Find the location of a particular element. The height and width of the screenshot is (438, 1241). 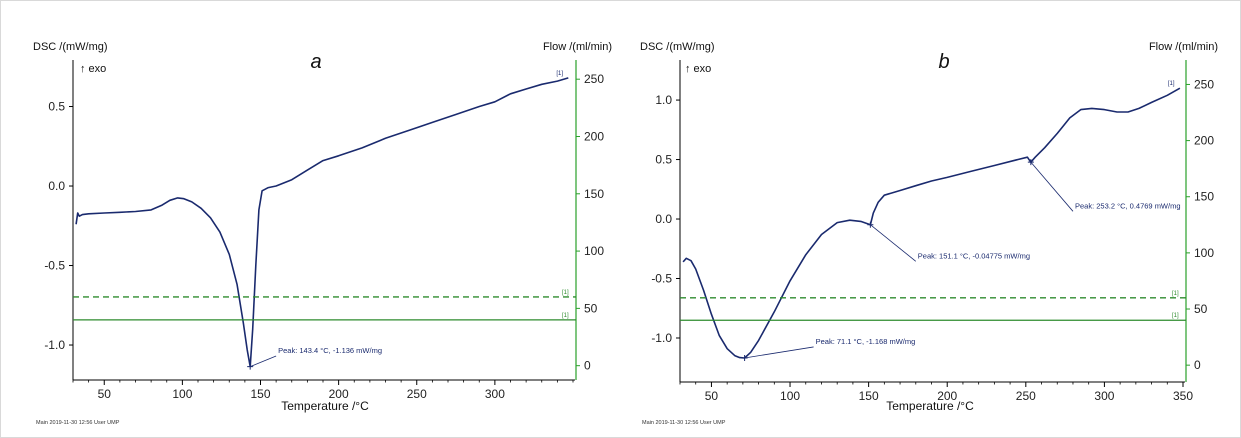

peak-annotation: Peak: 151.1 °C, -0.04775 mW/mg is located at coordinates (974, 255).